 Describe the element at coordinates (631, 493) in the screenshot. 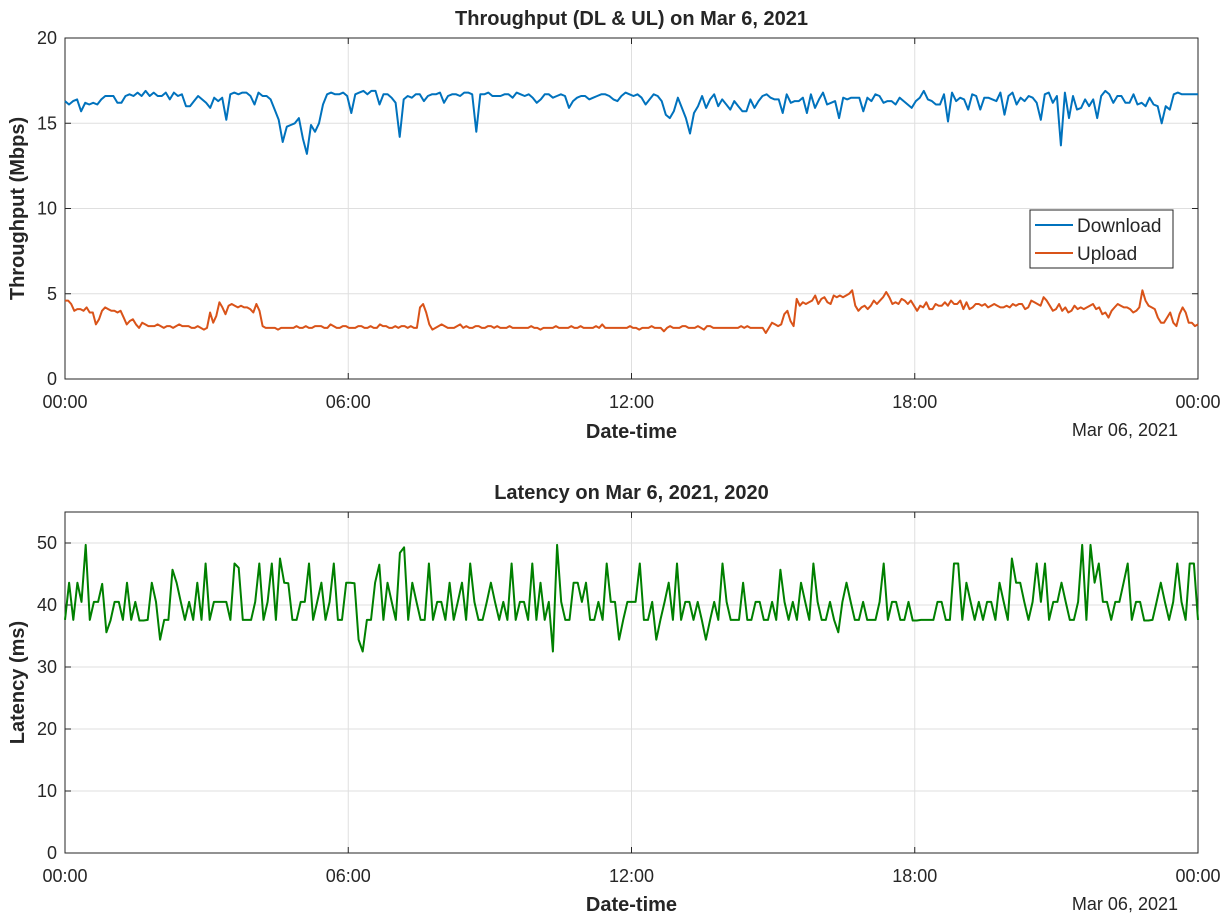

I see `chart-title: Latency on Mar 6, 2021, 2020` at that location.